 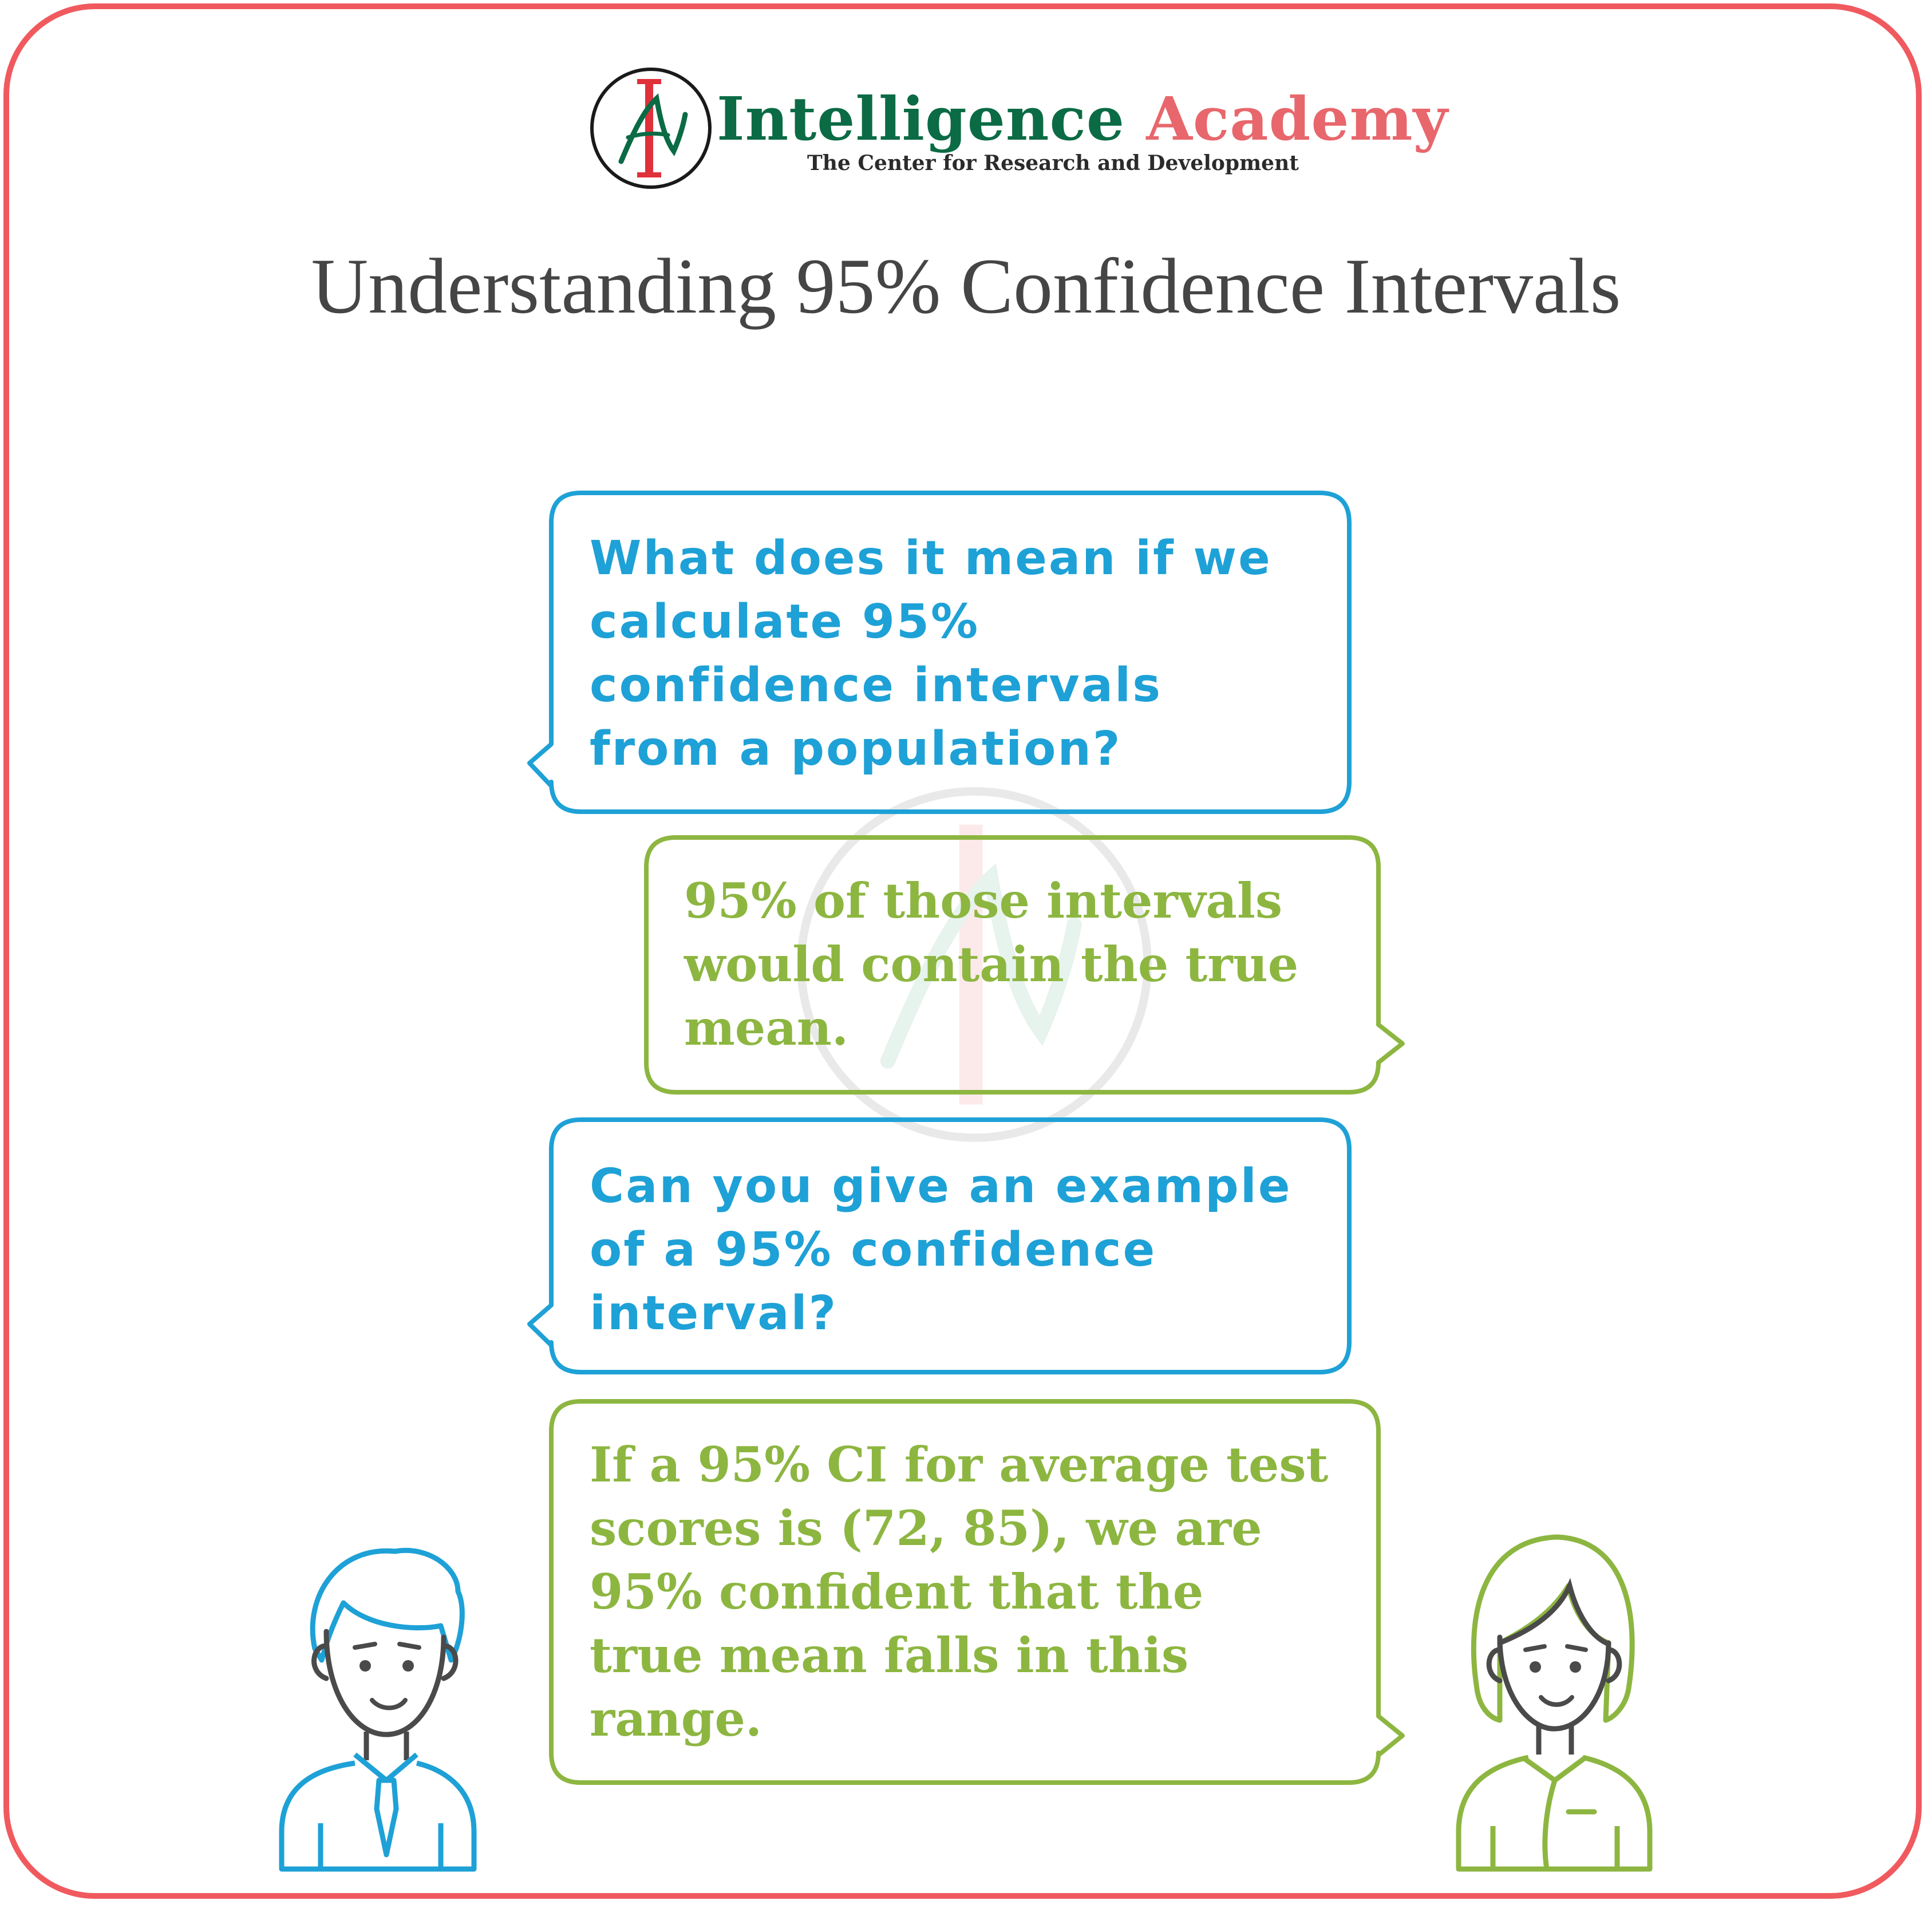 I want to click on brand-name-part1: Intelligence, so click(x=921, y=119).